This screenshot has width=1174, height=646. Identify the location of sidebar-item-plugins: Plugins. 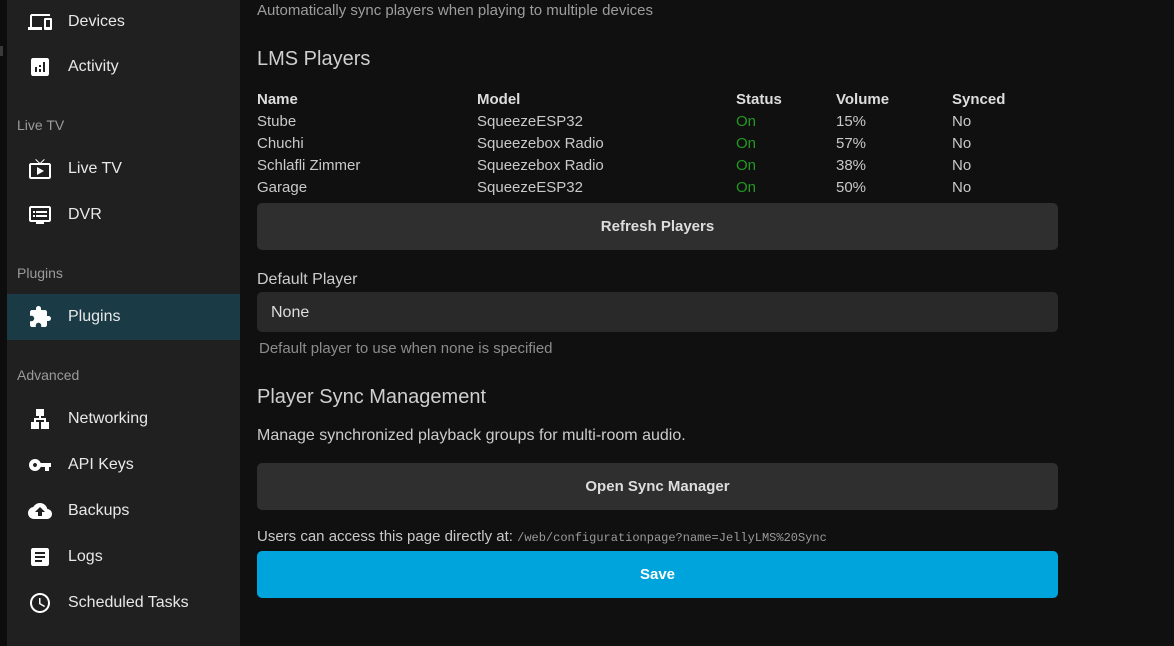
(123, 317).